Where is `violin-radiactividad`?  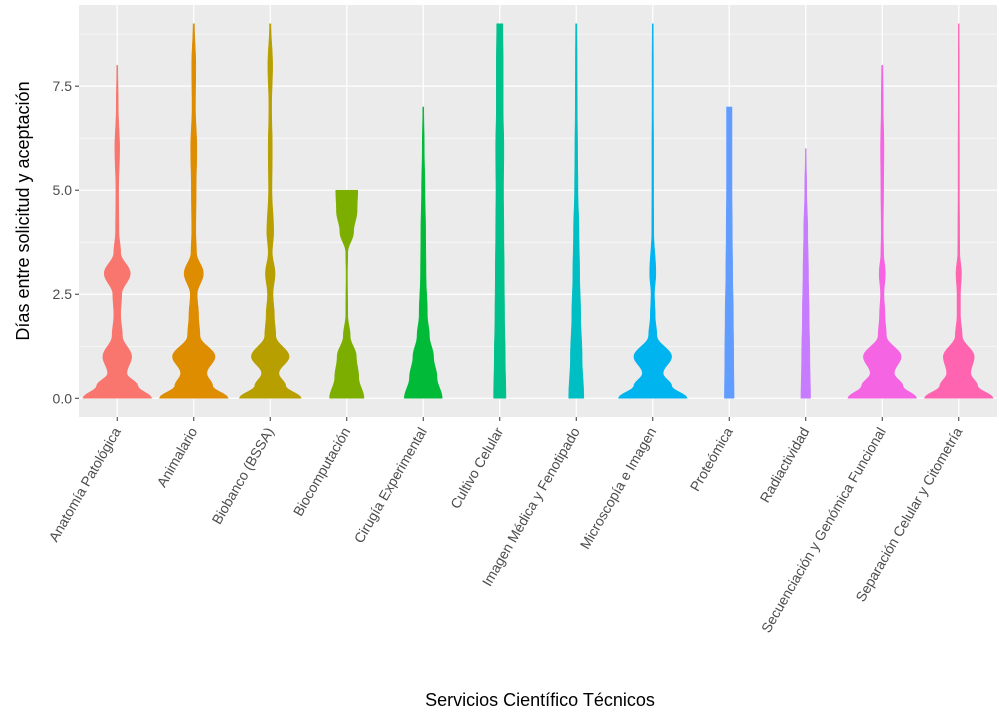
violin-radiactividad is located at coordinates (805, 273).